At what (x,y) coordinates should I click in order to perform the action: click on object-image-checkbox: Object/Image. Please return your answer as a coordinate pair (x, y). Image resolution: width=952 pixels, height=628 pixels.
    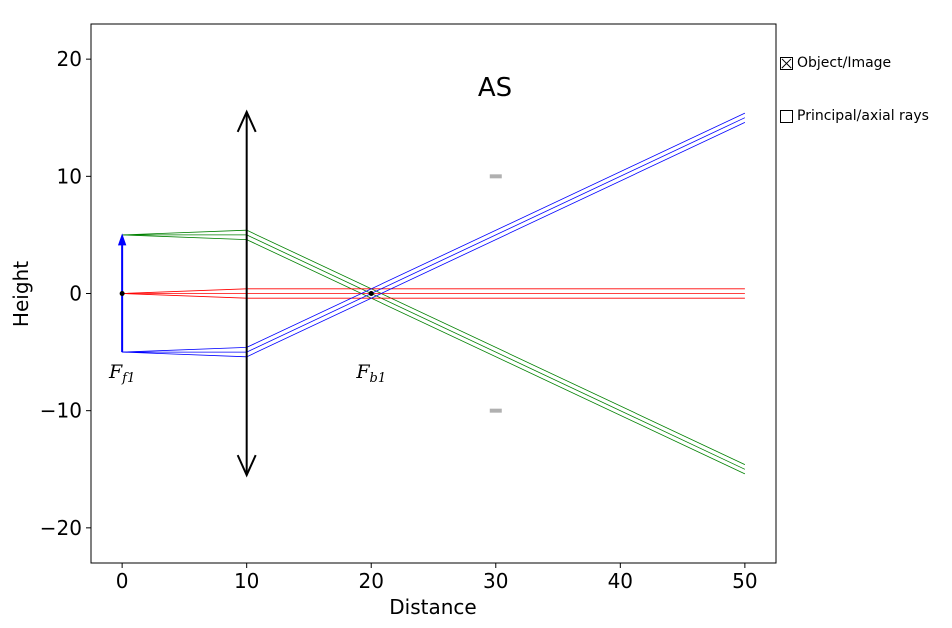
    Looking at the image, I should click on (835, 63).